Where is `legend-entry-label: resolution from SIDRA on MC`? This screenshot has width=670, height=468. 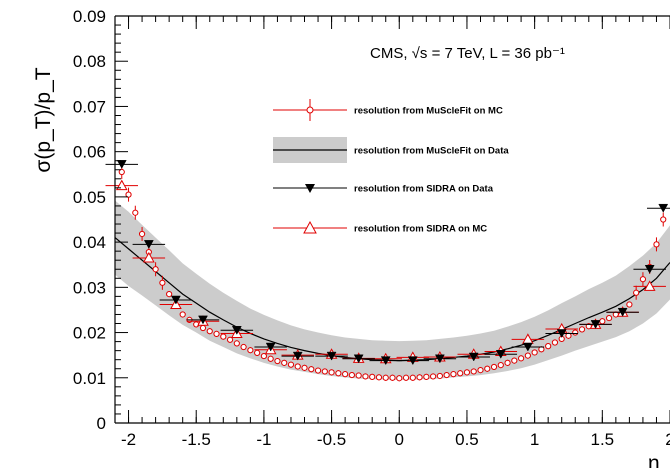
legend-entry-label: resolution from SIDRA on MC is located at coordinates (420, 229).